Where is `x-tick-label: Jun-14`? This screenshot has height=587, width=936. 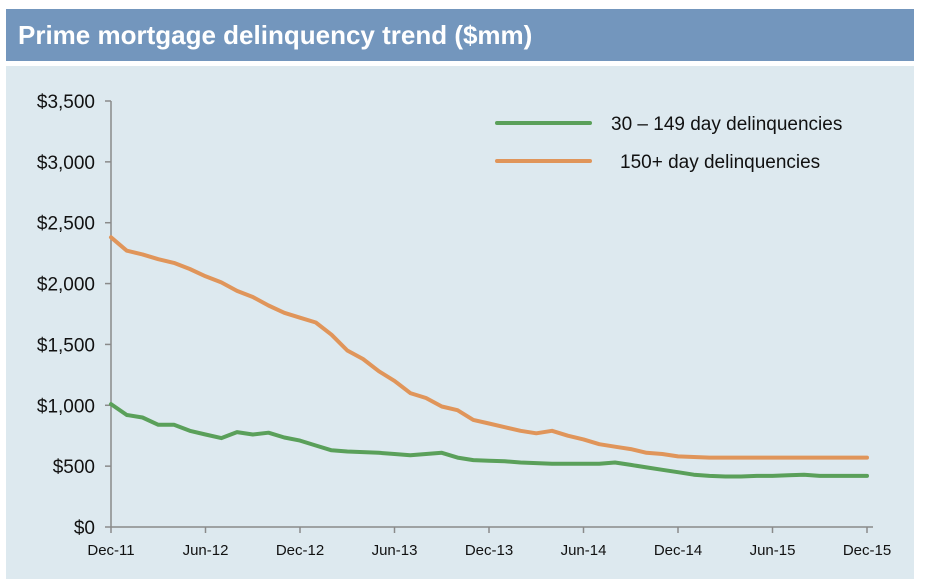
x-tick-label: Jun-14 is located at coordinates (584, 550).